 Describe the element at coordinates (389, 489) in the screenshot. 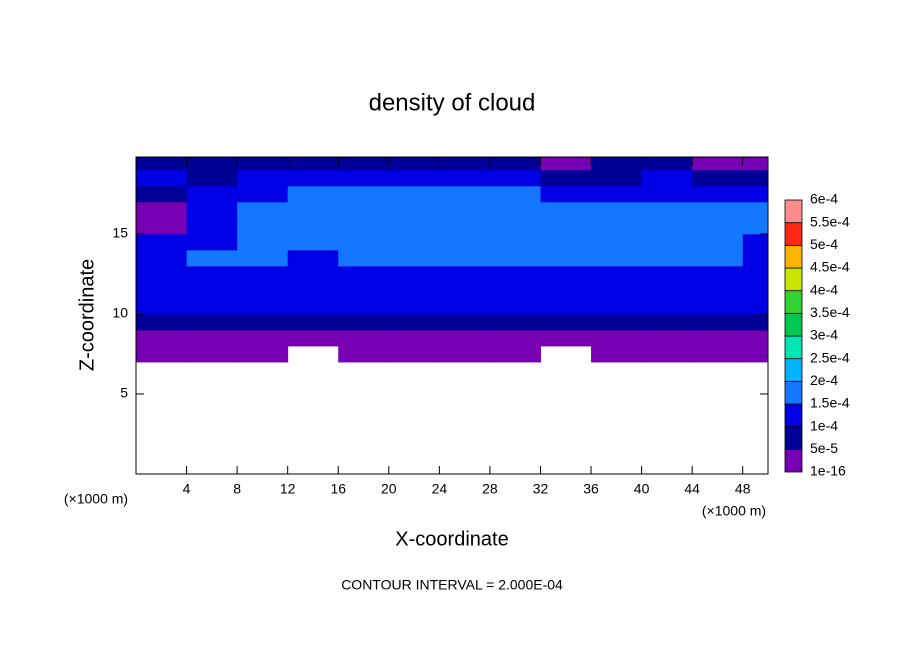

I see `x-tick-label: 20` at that location.